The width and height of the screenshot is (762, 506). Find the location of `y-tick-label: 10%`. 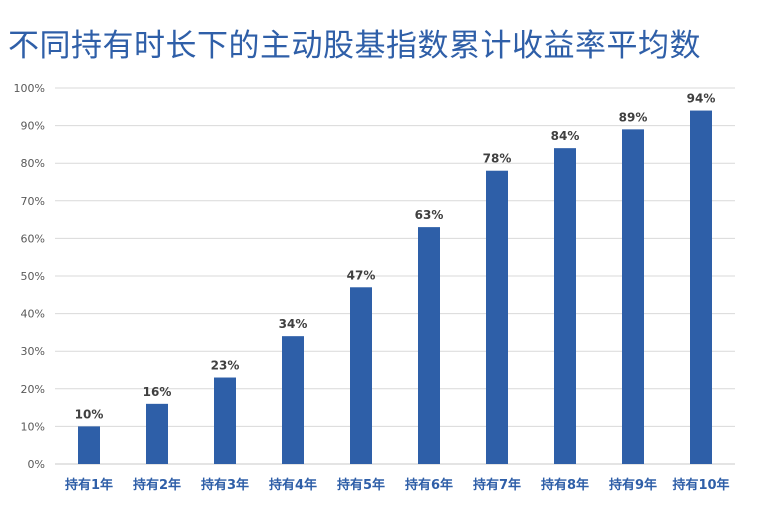

y-tick-label: 10% is located at coordinates (33, 426).